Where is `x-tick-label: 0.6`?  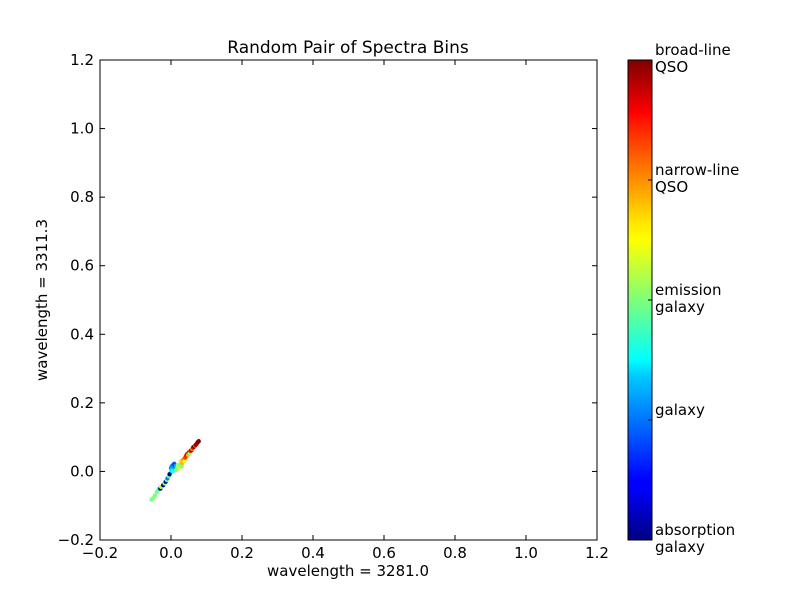 x-tick-label: 0.6 is located at coordinates (384, 553).